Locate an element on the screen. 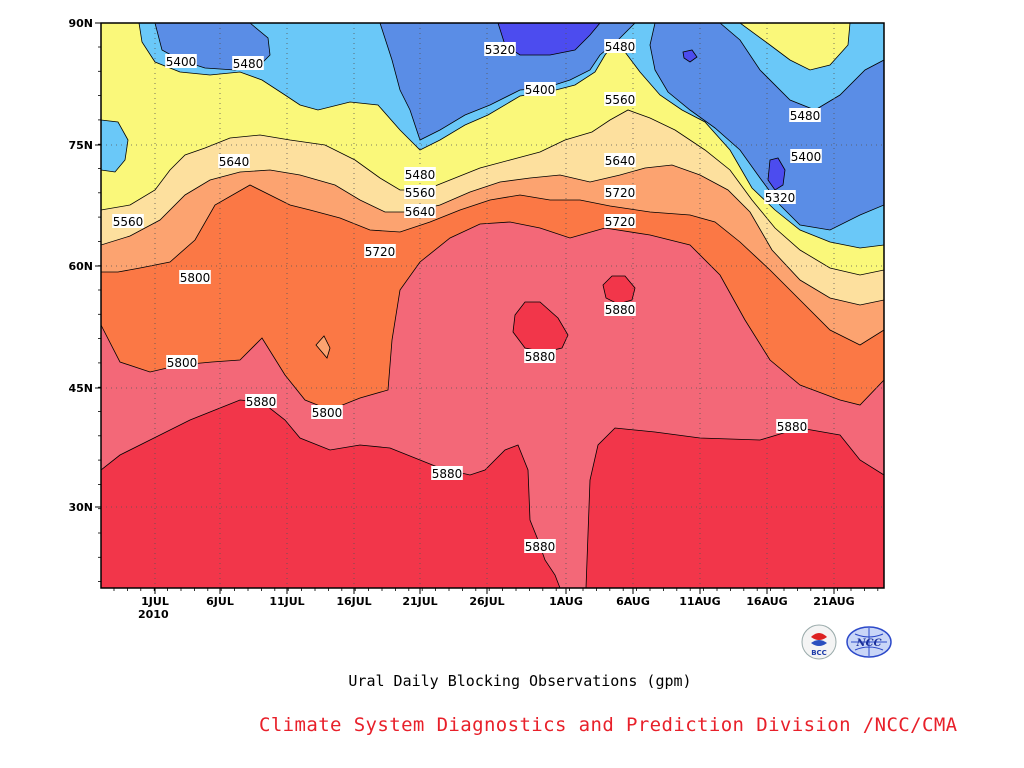 The image size is (1024, 768). x-tick-label: 6AUG is located at coordinates (633, 601).